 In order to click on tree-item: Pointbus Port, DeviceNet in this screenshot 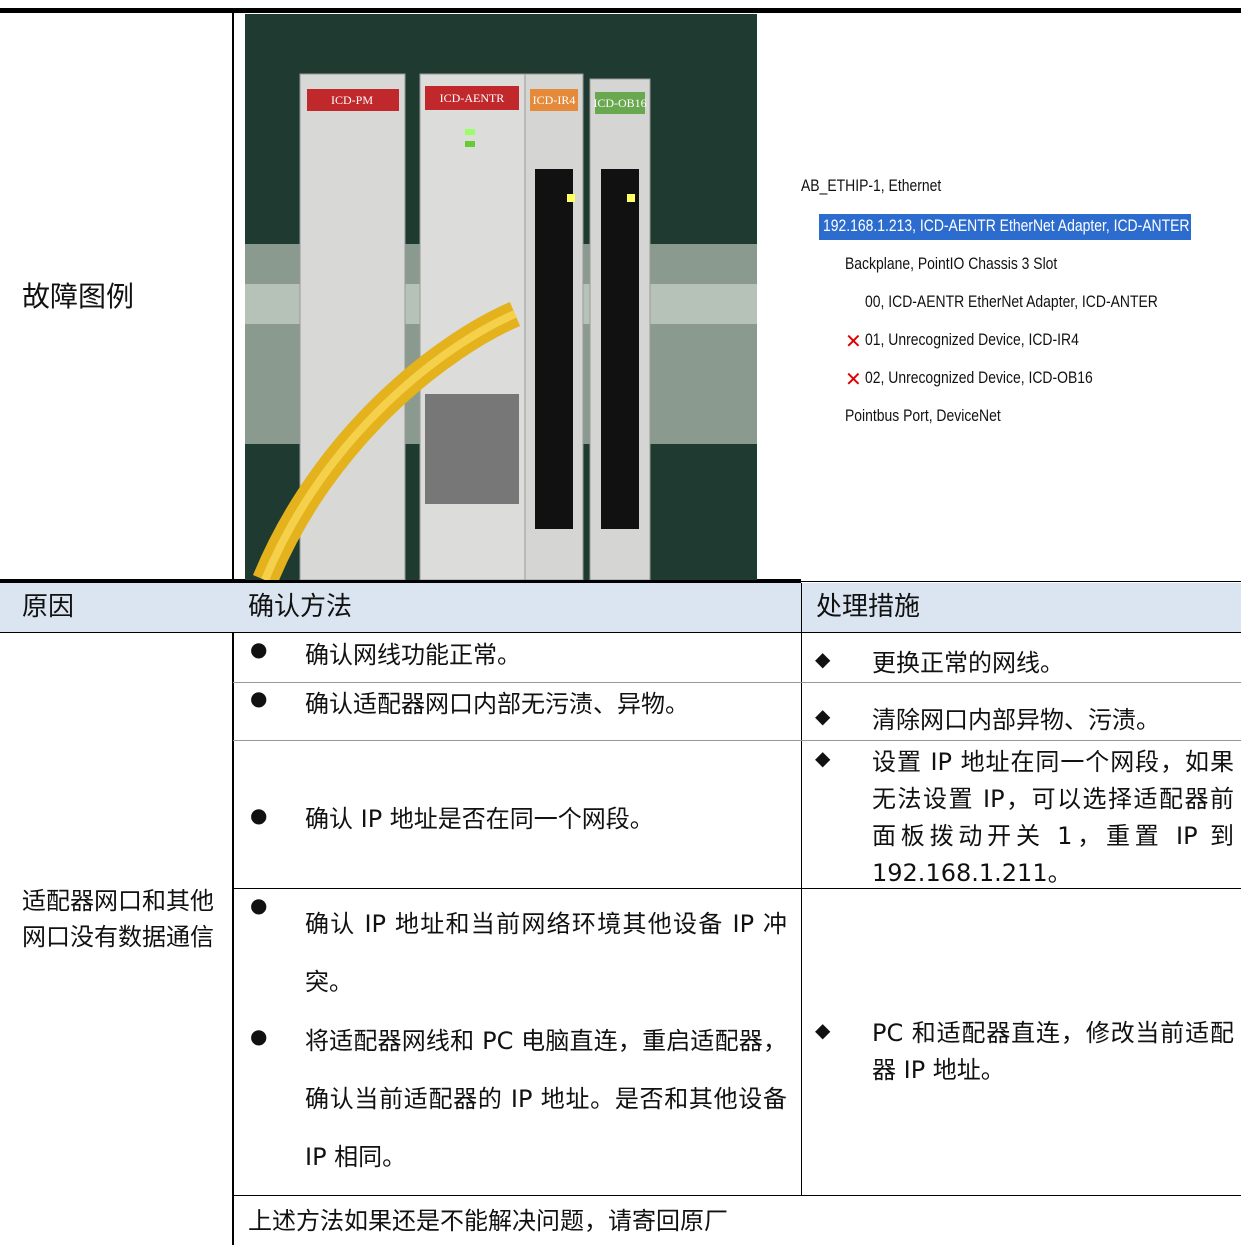, I will do `click(923, 415)`.